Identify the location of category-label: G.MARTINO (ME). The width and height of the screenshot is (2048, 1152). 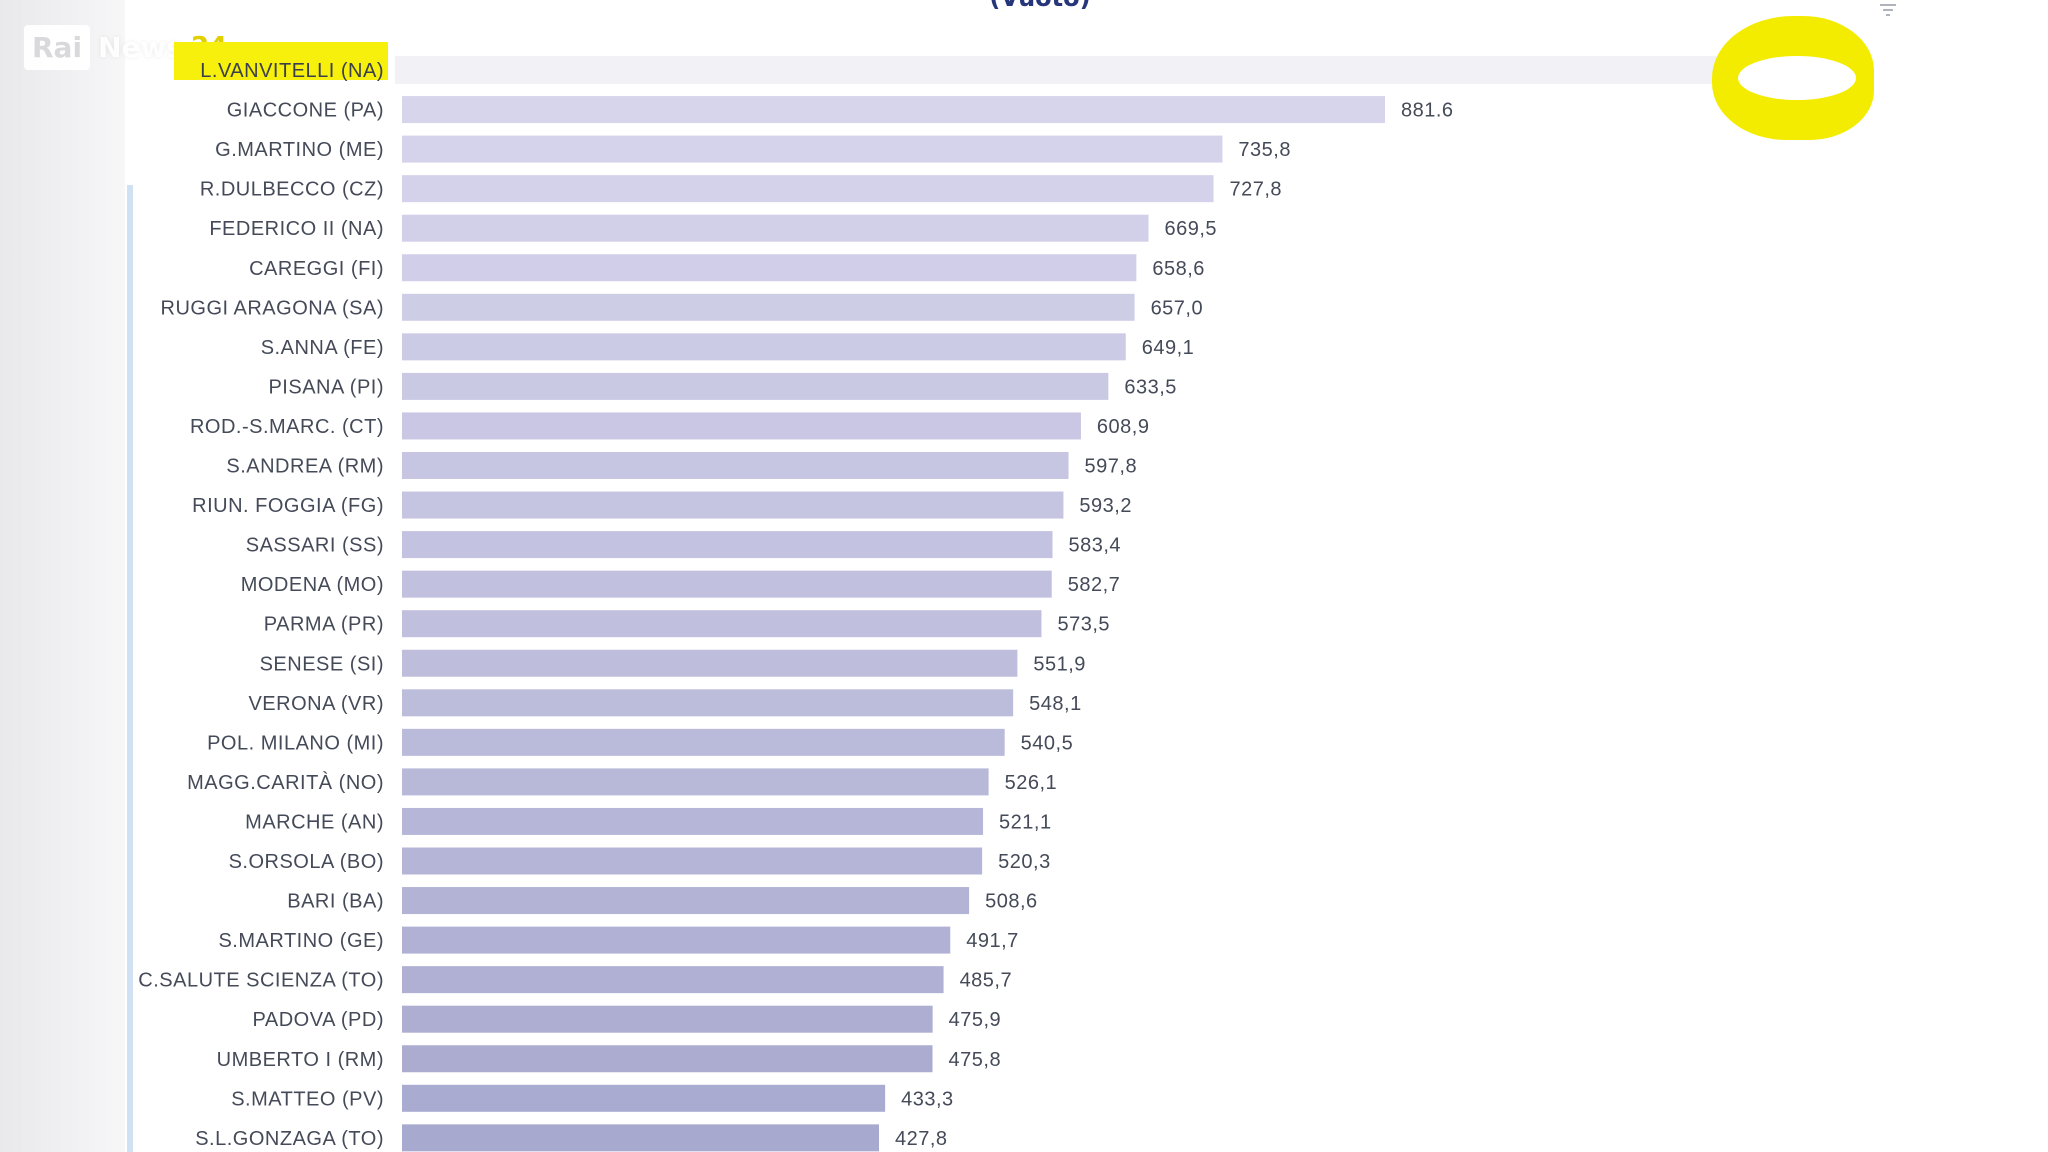
(299, 150).